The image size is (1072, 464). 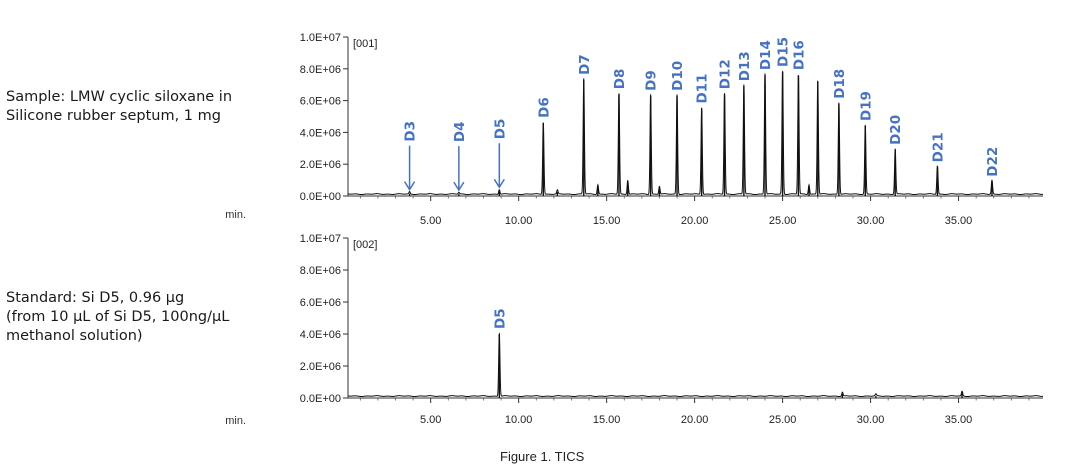 I want to click on panel-1-peak-label: D14, so click(x=766, y=55).